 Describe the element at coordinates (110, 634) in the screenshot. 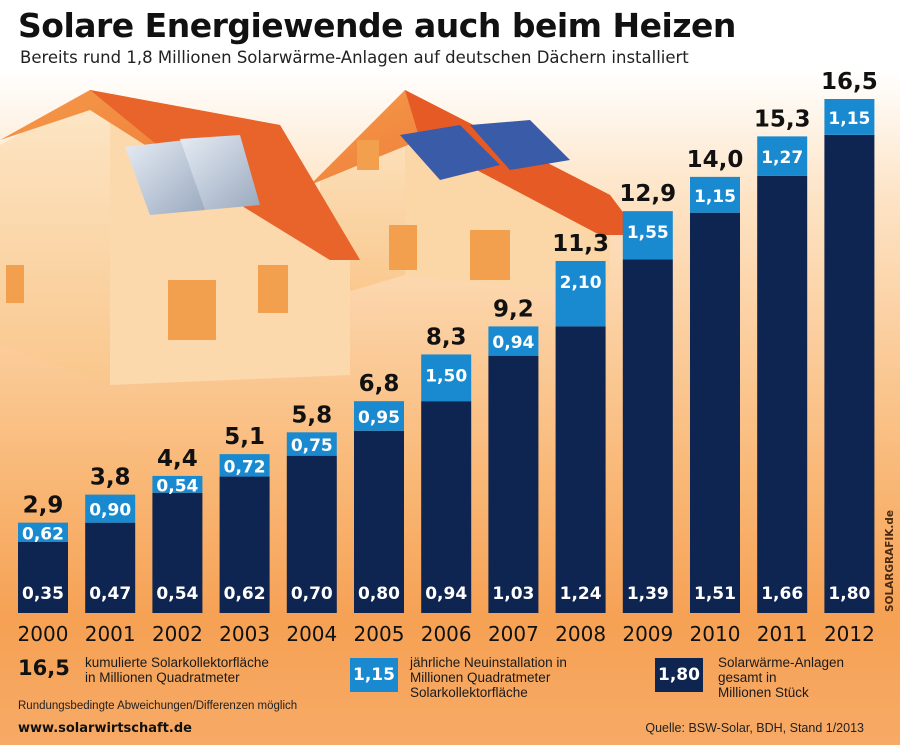

I see `year-tick-label: 2001` at that location.